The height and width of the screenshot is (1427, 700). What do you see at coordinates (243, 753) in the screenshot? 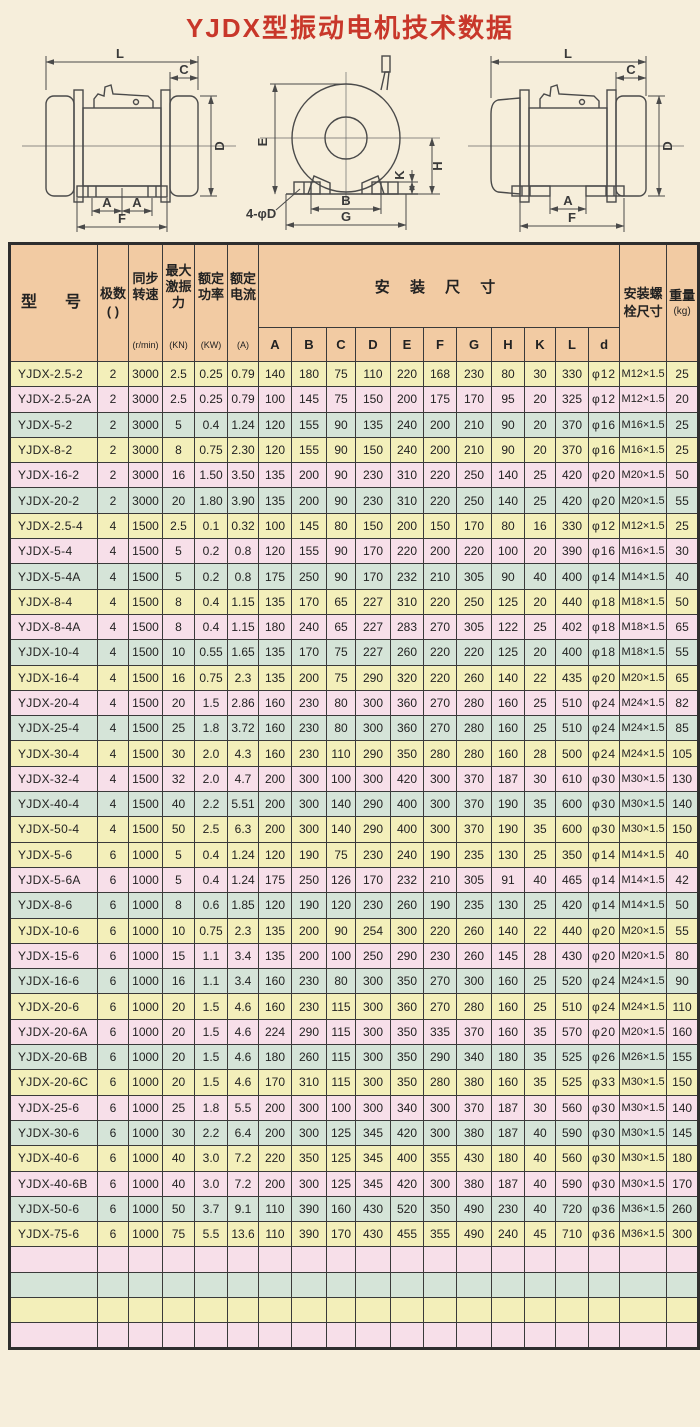
I see `value-cell: 4.3` at bounding box center [243, 753].